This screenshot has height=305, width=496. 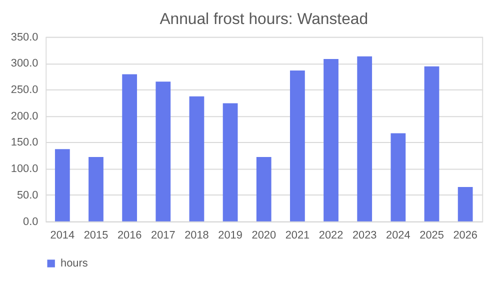 I want to click on x-tick-label: 2014, so click(x=62, y=236).